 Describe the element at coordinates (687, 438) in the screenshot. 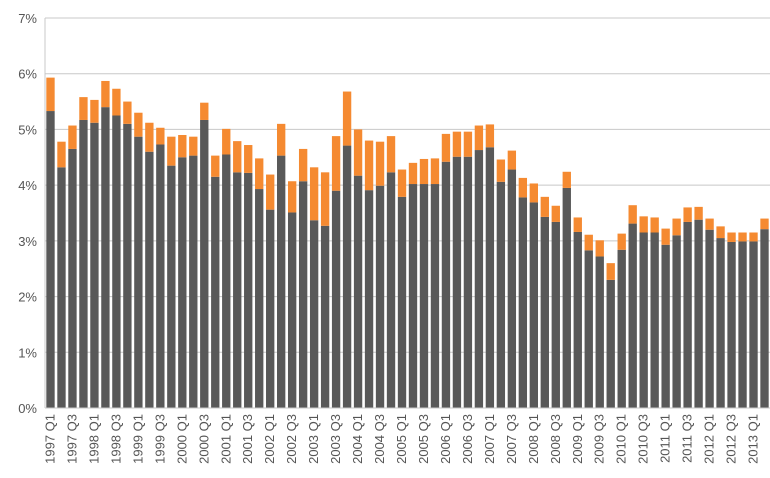

I see `x-tick-label: 2011 Q3` at that location.